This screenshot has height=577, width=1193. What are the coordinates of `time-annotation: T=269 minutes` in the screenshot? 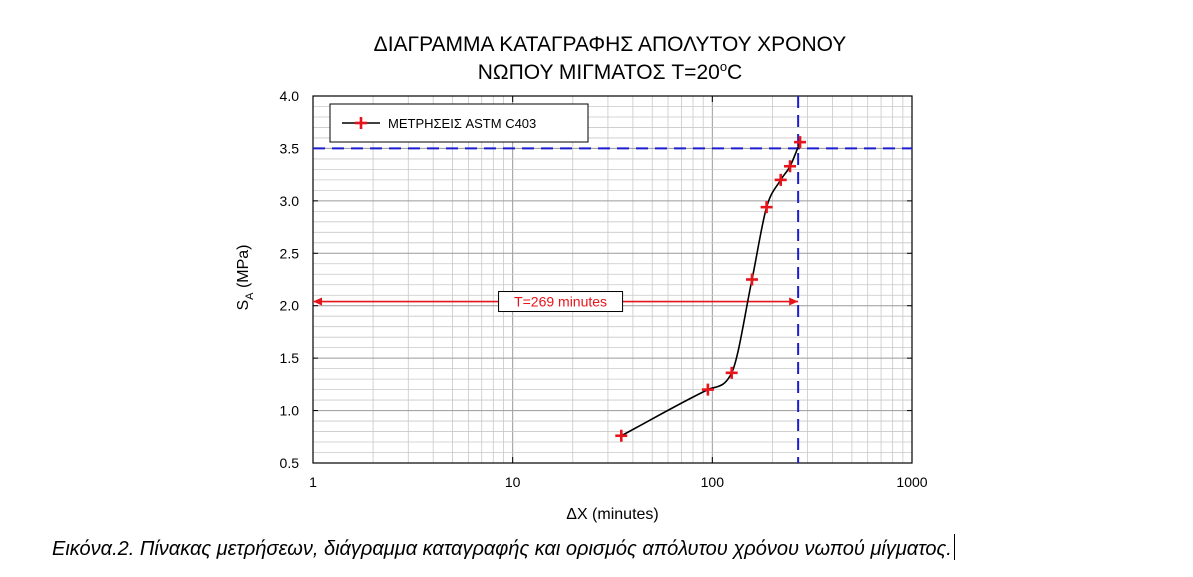 It's located at (556, 302).